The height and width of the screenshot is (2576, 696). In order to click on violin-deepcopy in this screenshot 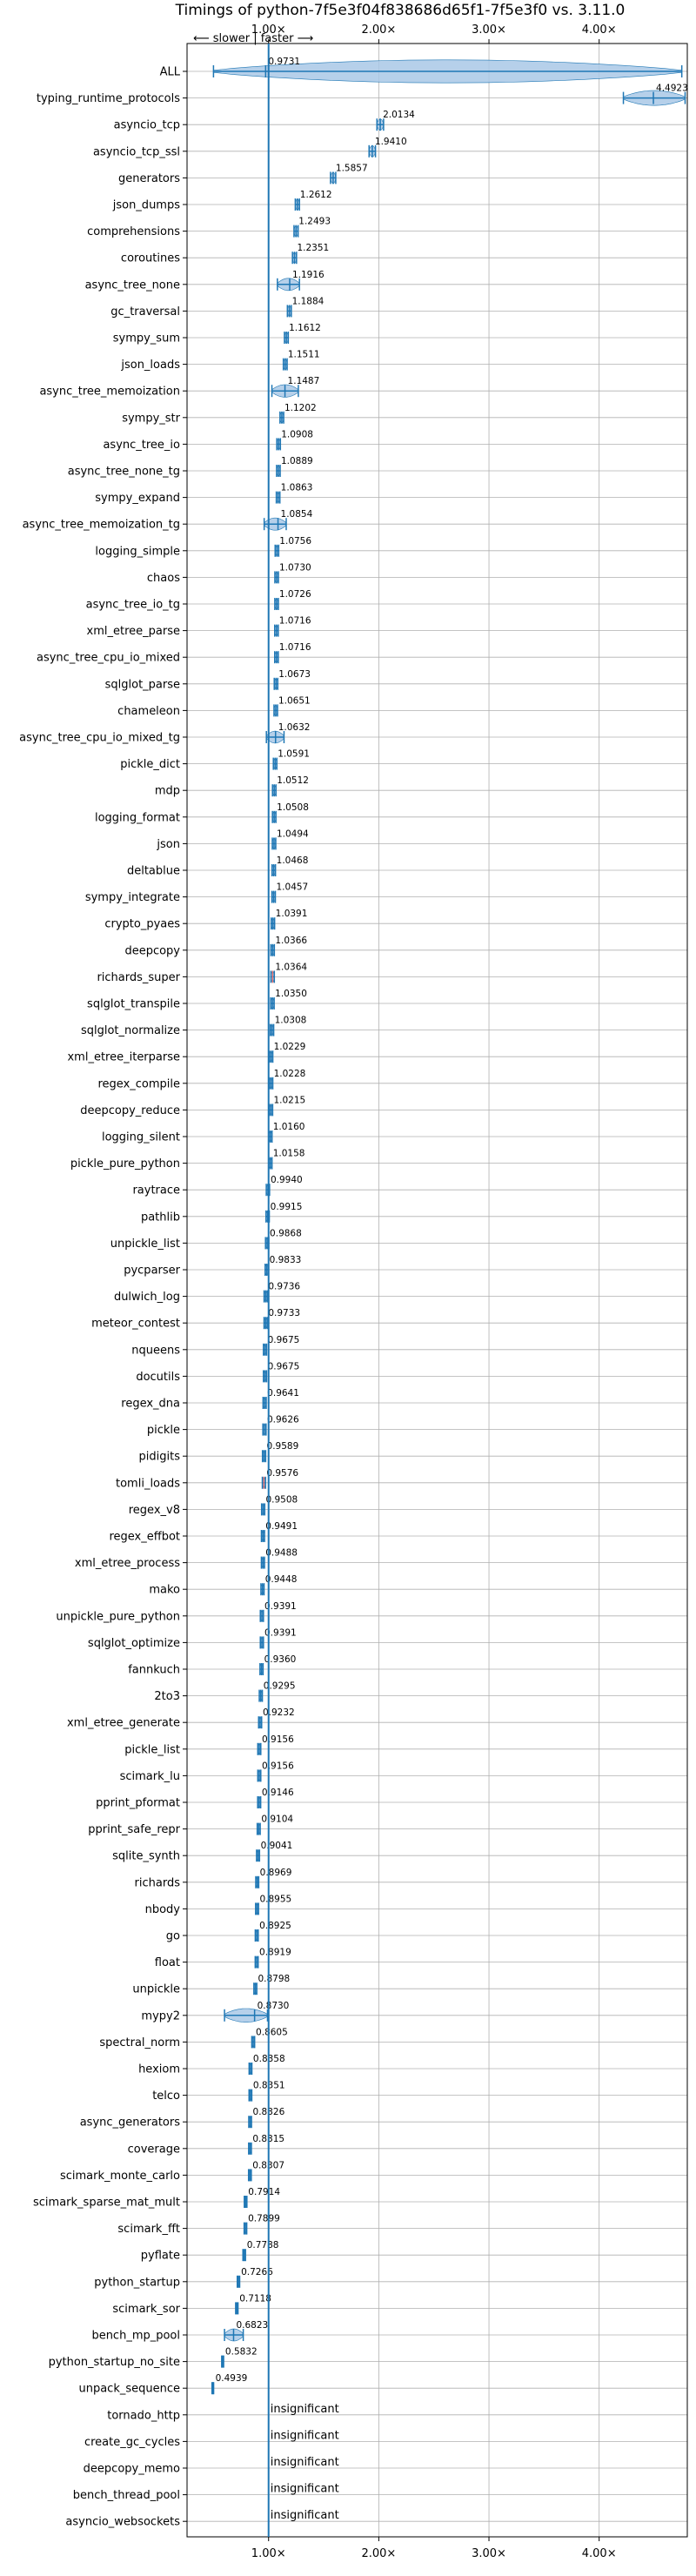, I will do `click(273, 950)`.